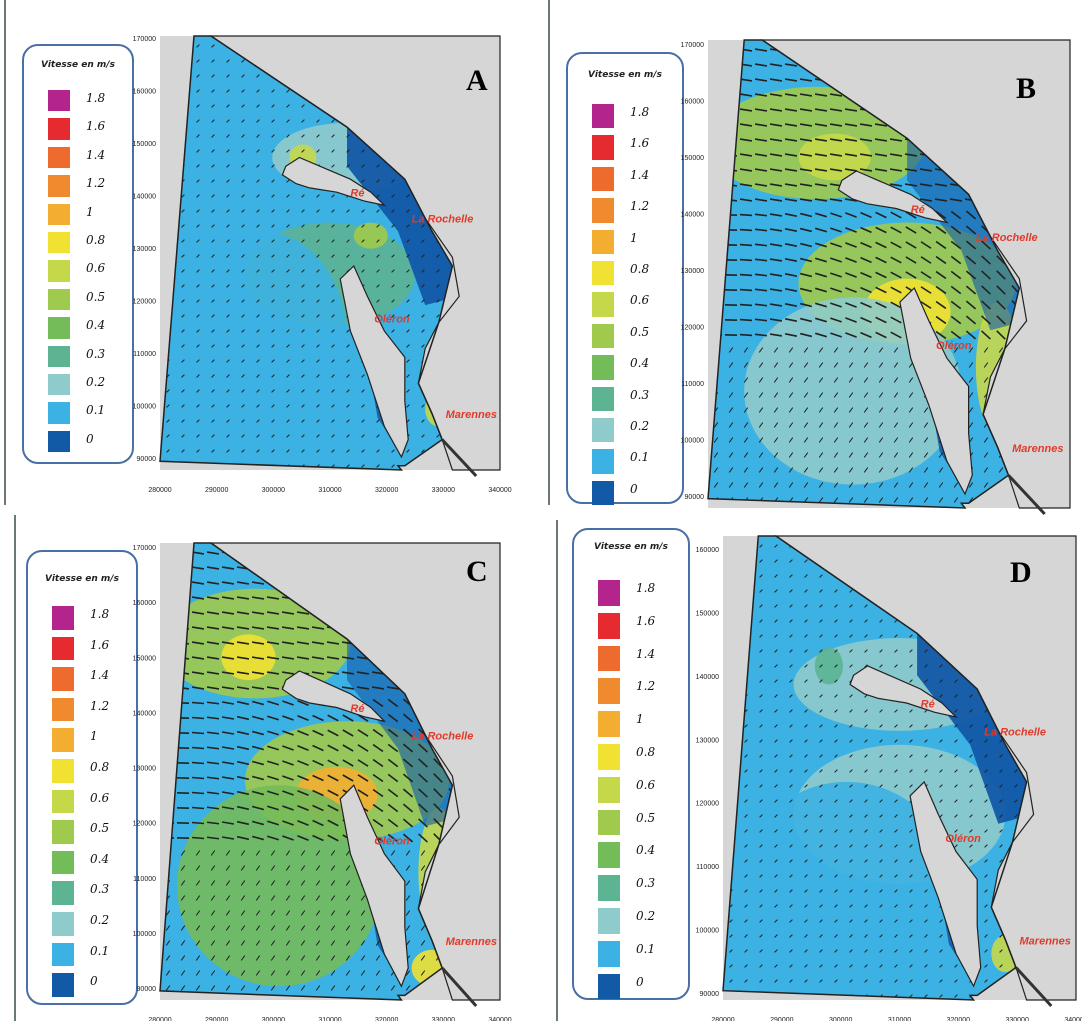  What do you see at coordinates (557, 770) in the screenshot?
I see `divider-mid-bottom` at bounding box center [557, 770].